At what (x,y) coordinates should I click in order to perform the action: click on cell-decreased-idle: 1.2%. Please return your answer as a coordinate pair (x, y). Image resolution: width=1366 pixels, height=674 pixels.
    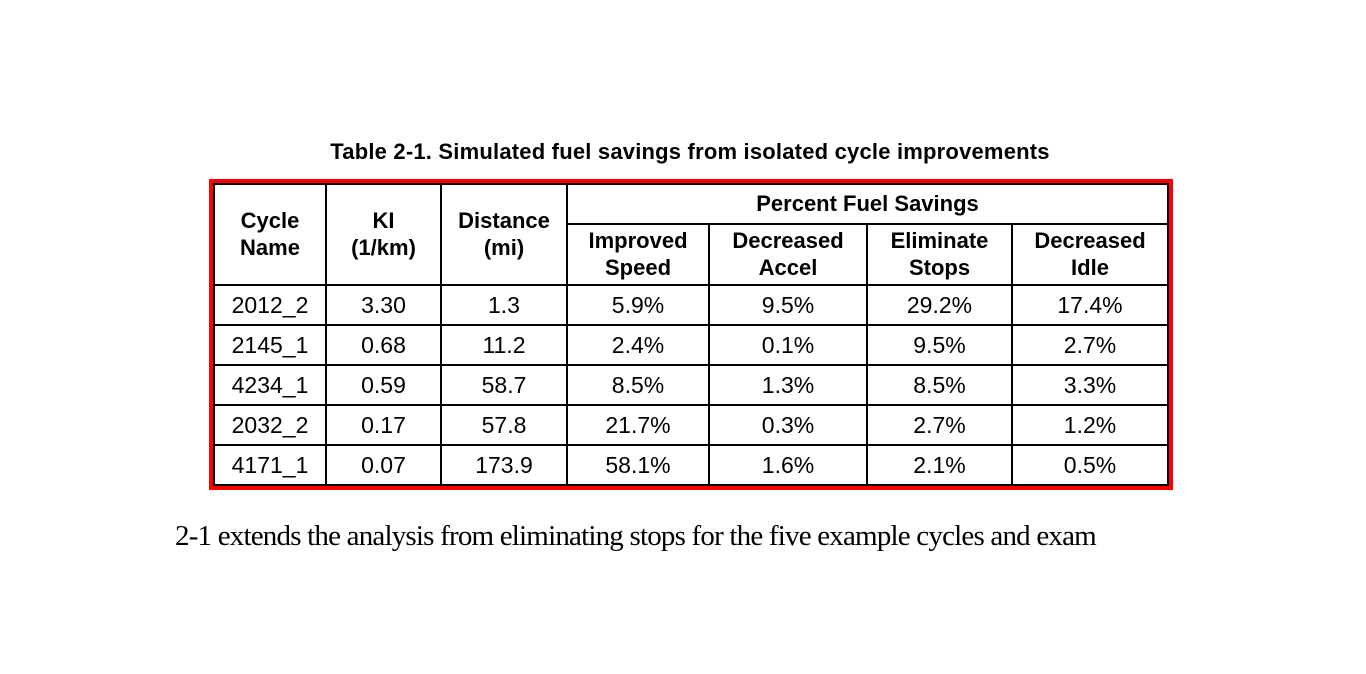
    Looking at the image, I should click on (1090, 425).